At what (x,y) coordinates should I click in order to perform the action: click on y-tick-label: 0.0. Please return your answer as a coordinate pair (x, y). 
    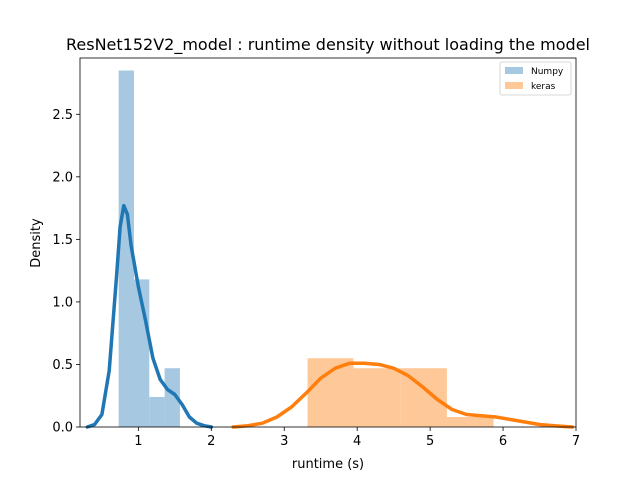
    Looking at the image, I should click on (62, 428).